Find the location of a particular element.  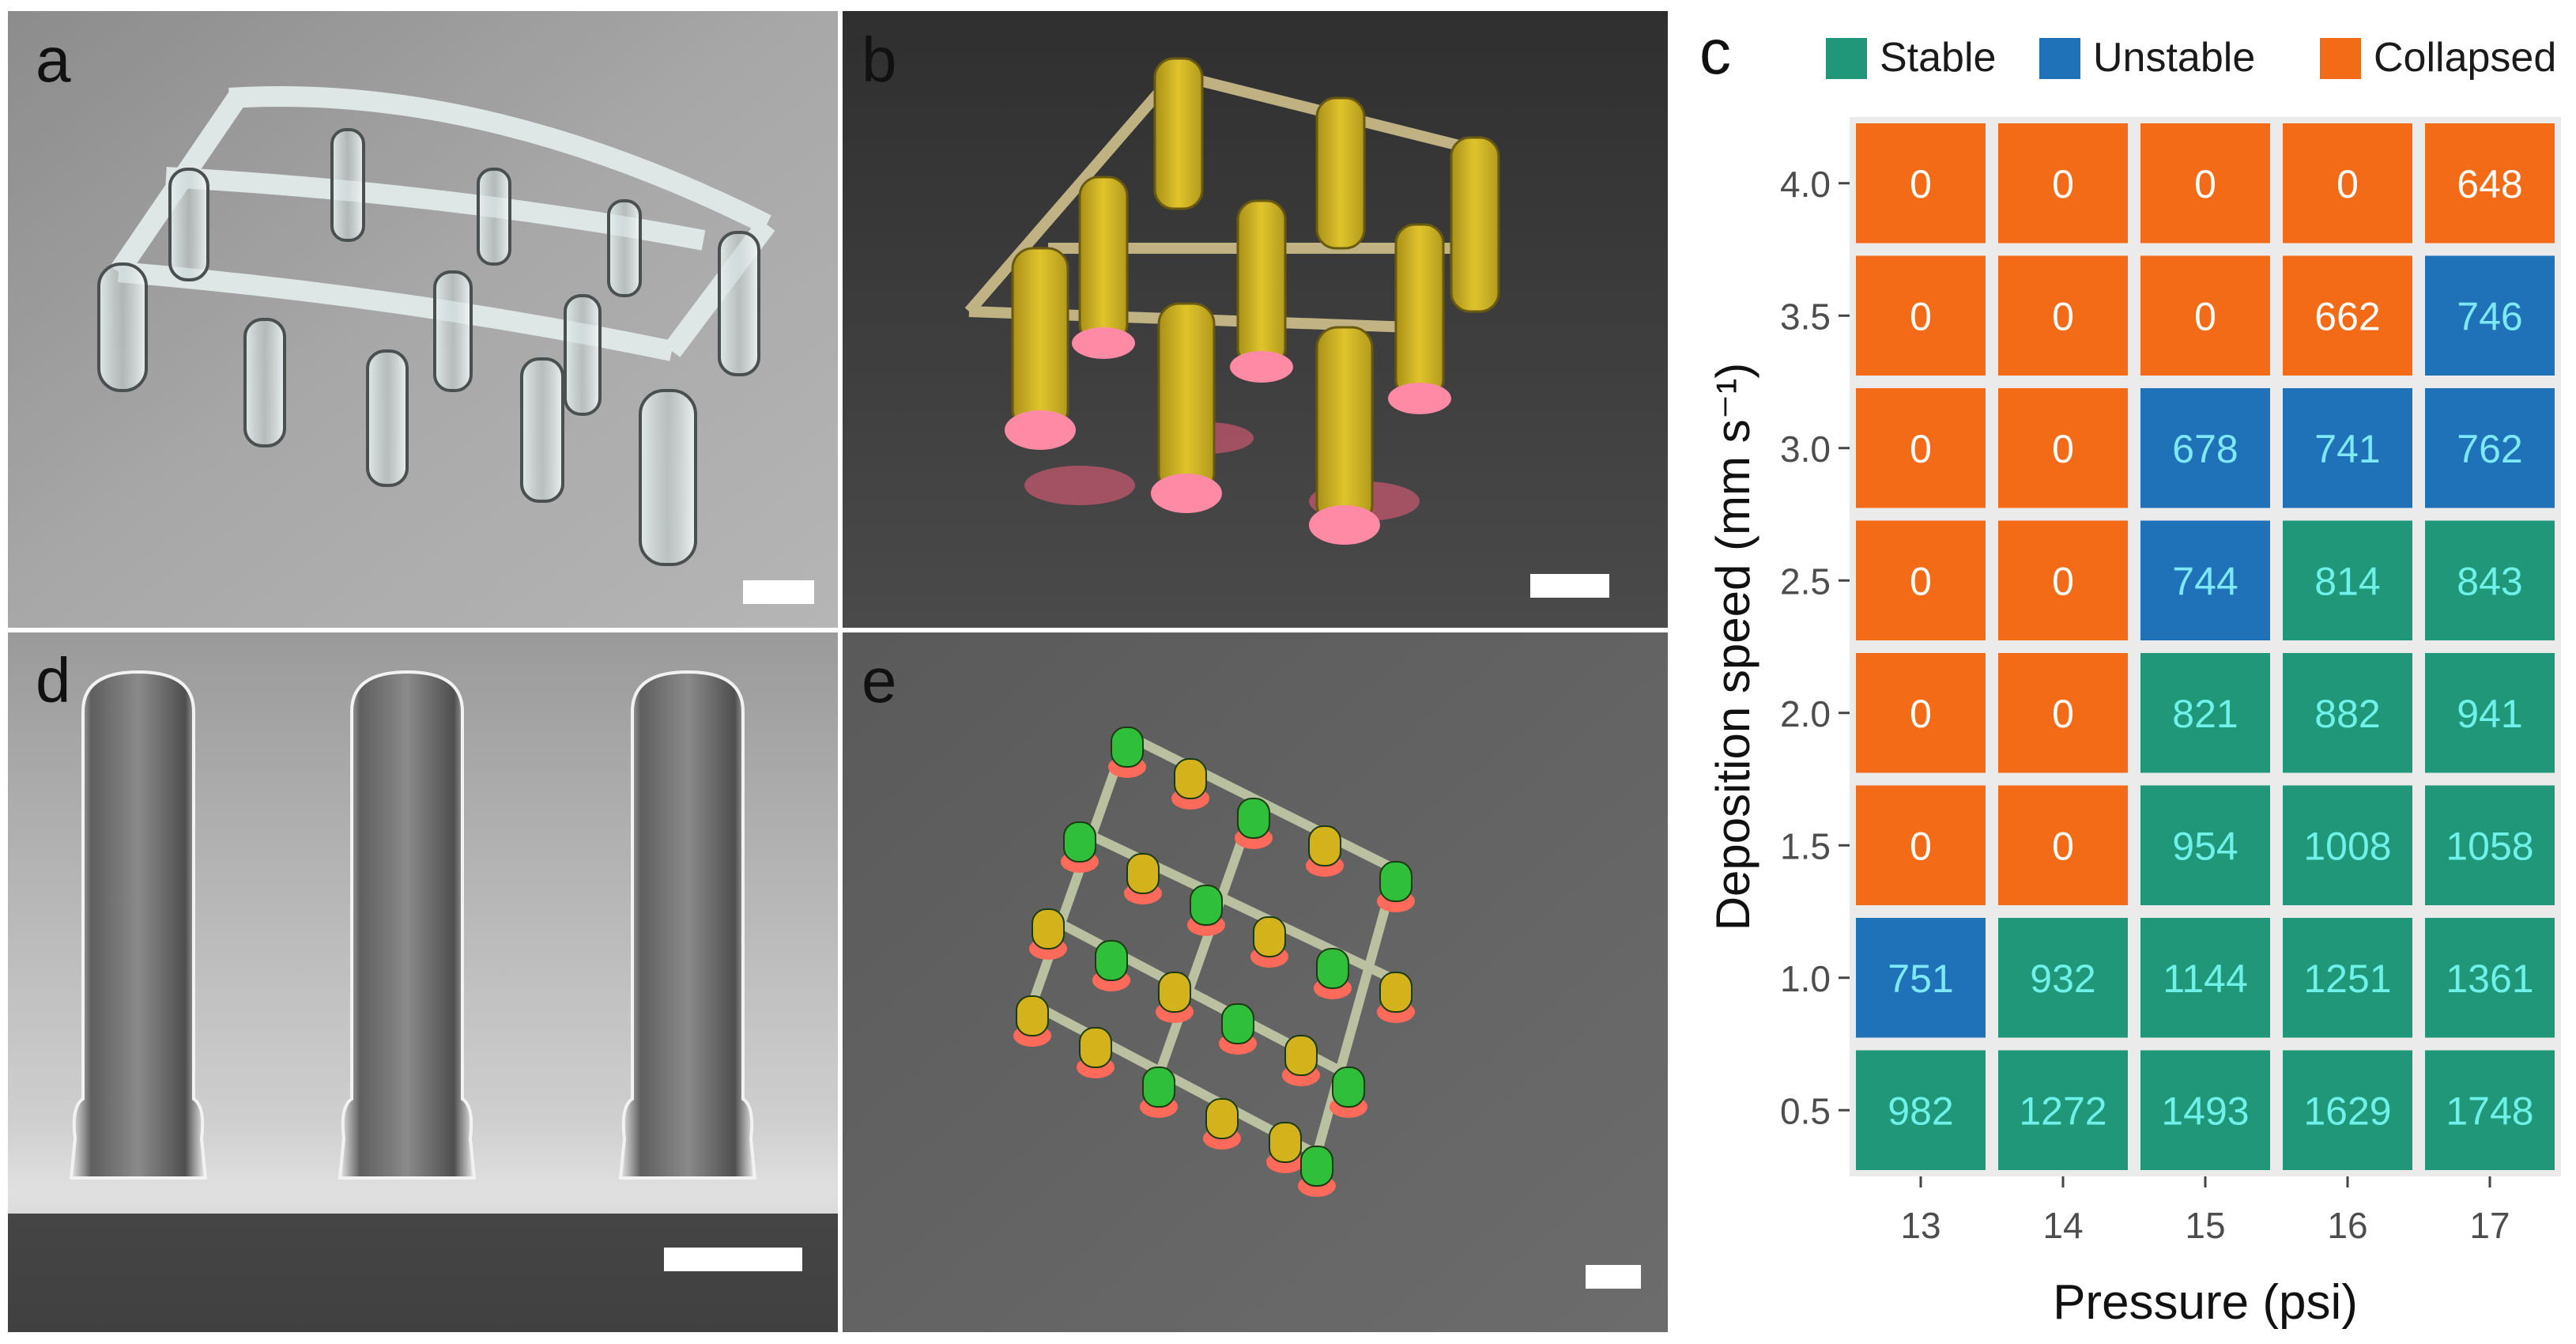

legend-swatch-collapsed is located at coordinates (2340, 58).